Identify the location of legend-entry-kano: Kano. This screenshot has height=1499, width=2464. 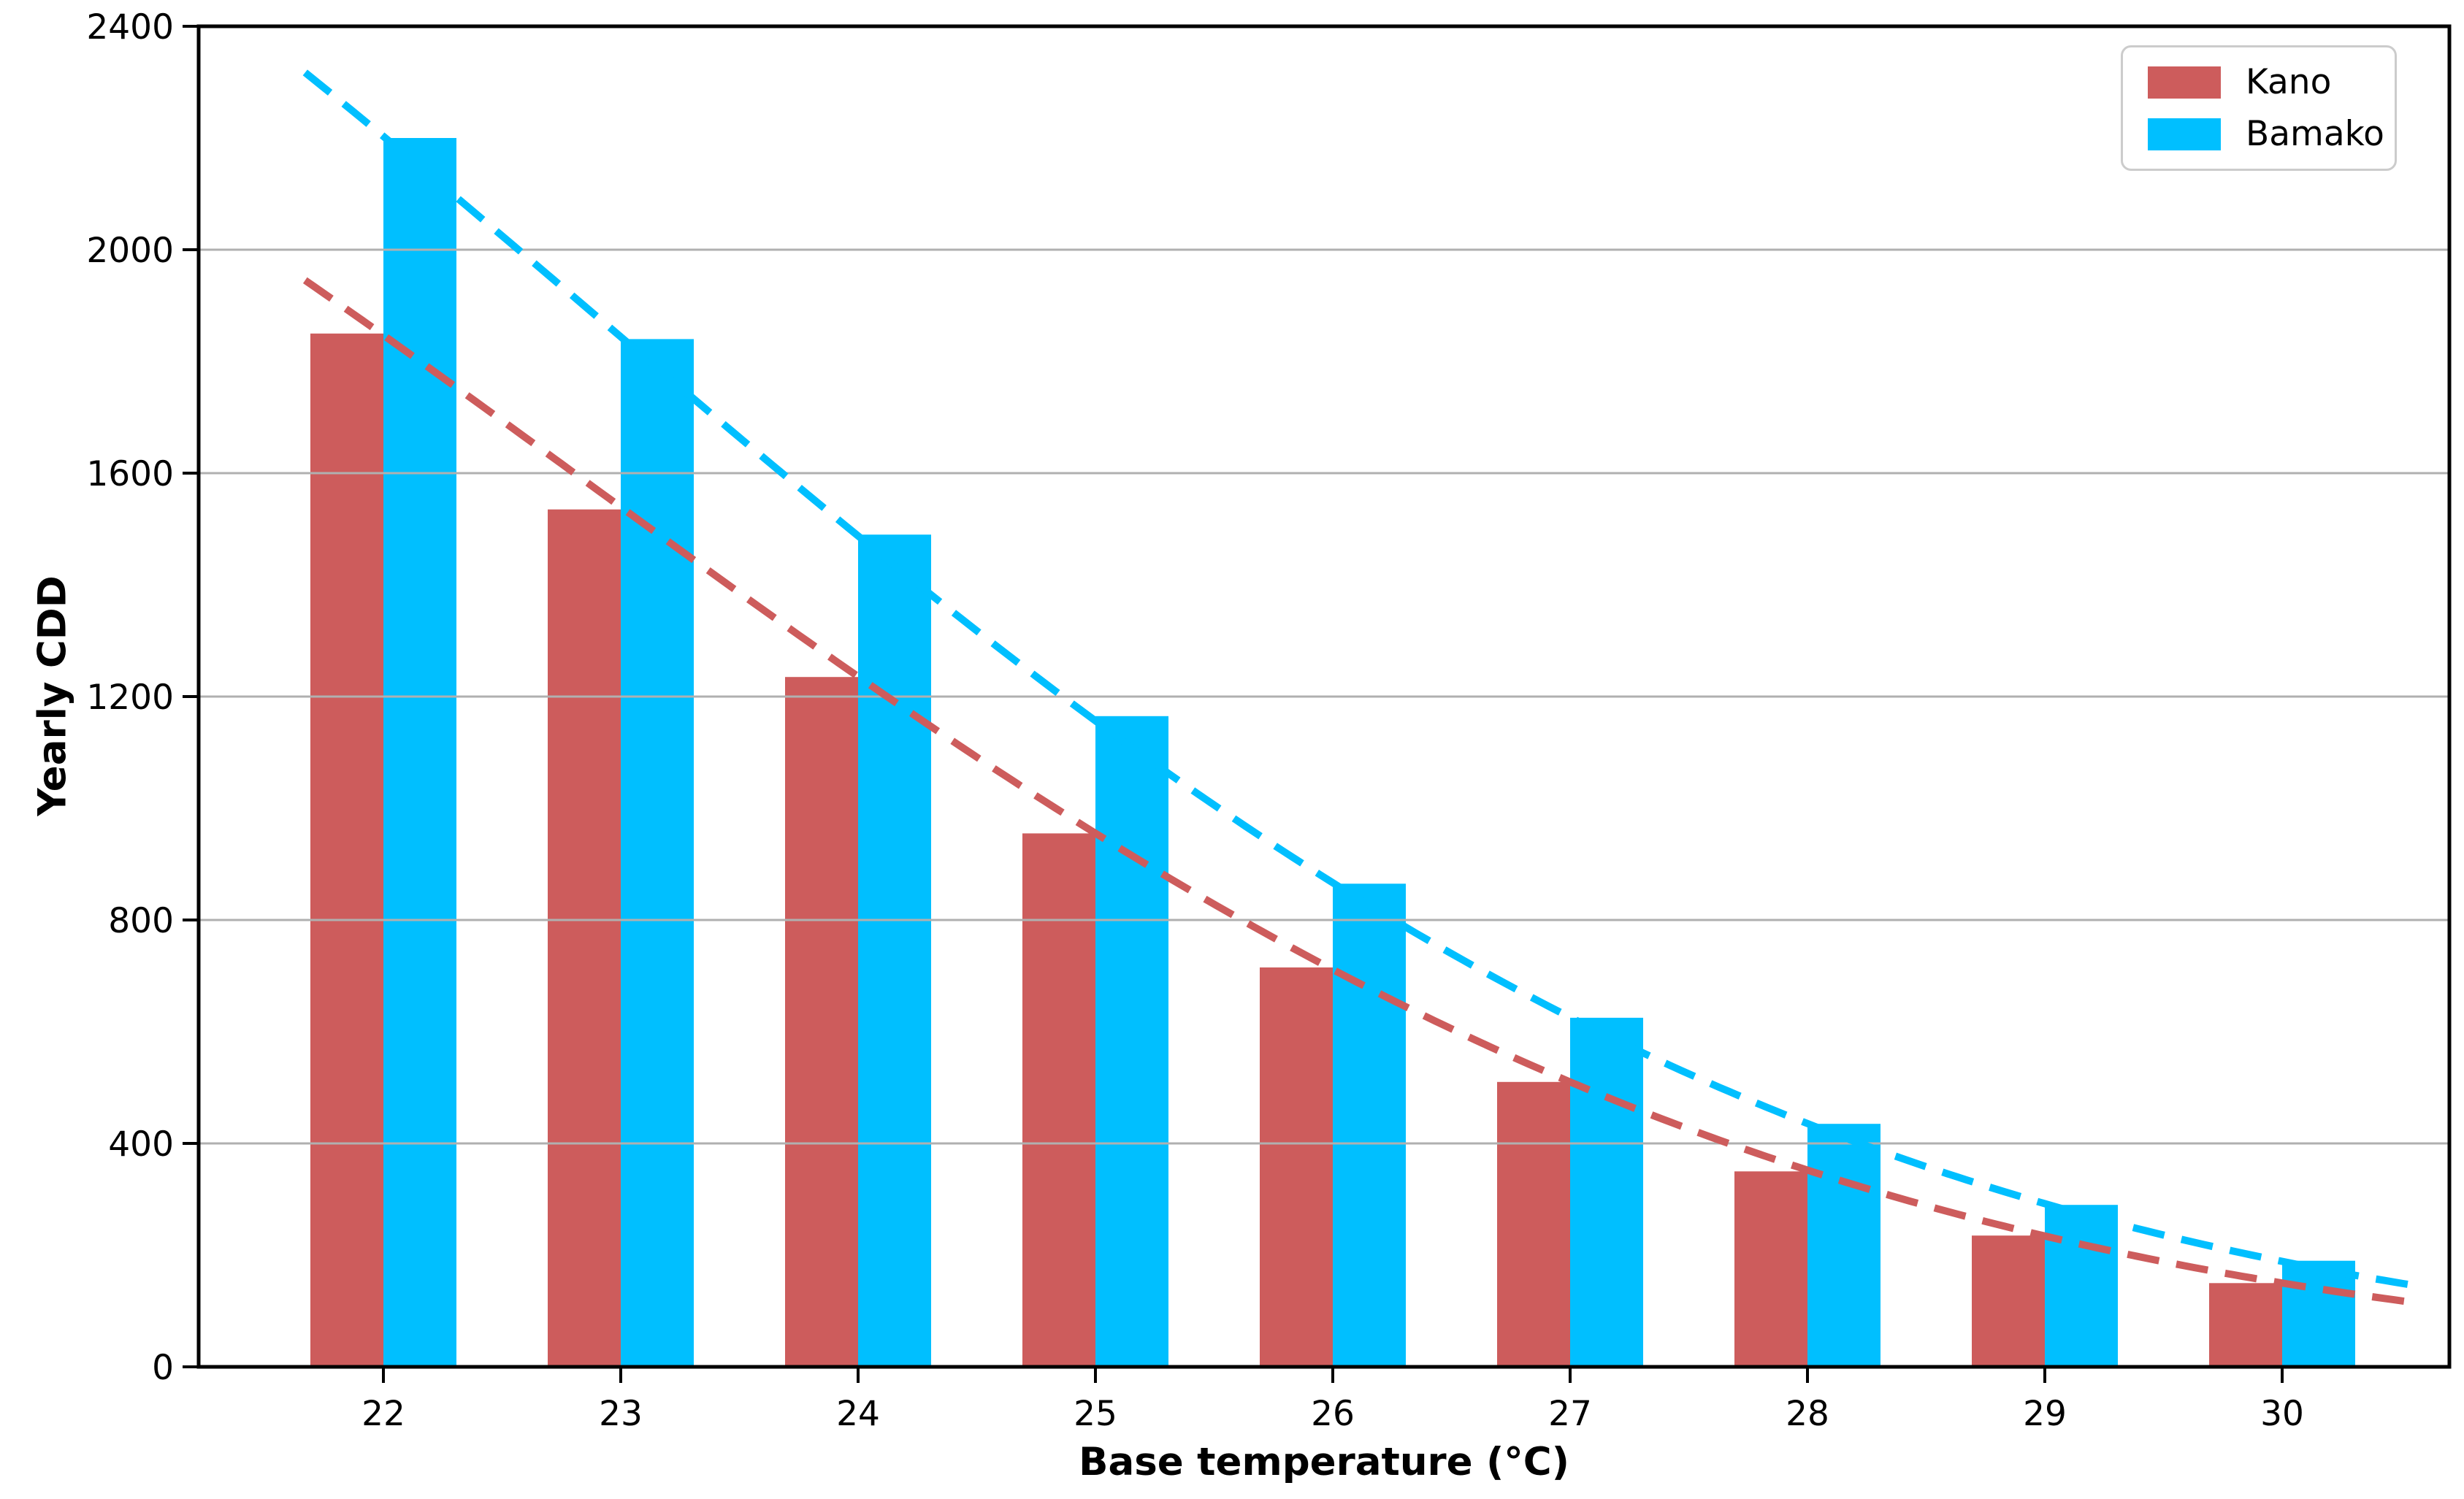
(2271, 82).